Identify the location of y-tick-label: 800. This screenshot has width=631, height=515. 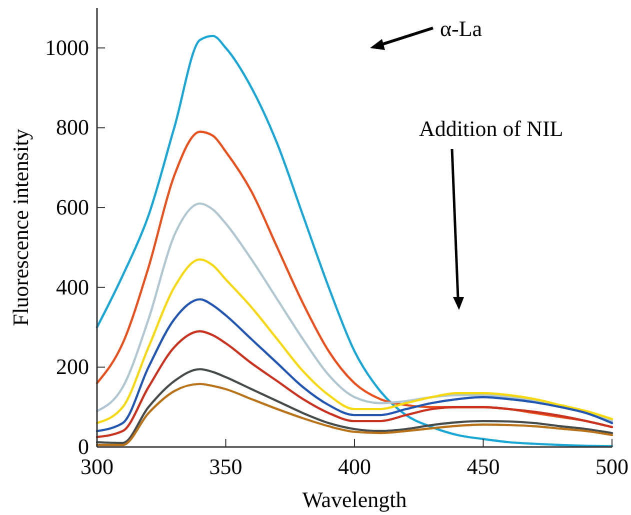
(72, 127).